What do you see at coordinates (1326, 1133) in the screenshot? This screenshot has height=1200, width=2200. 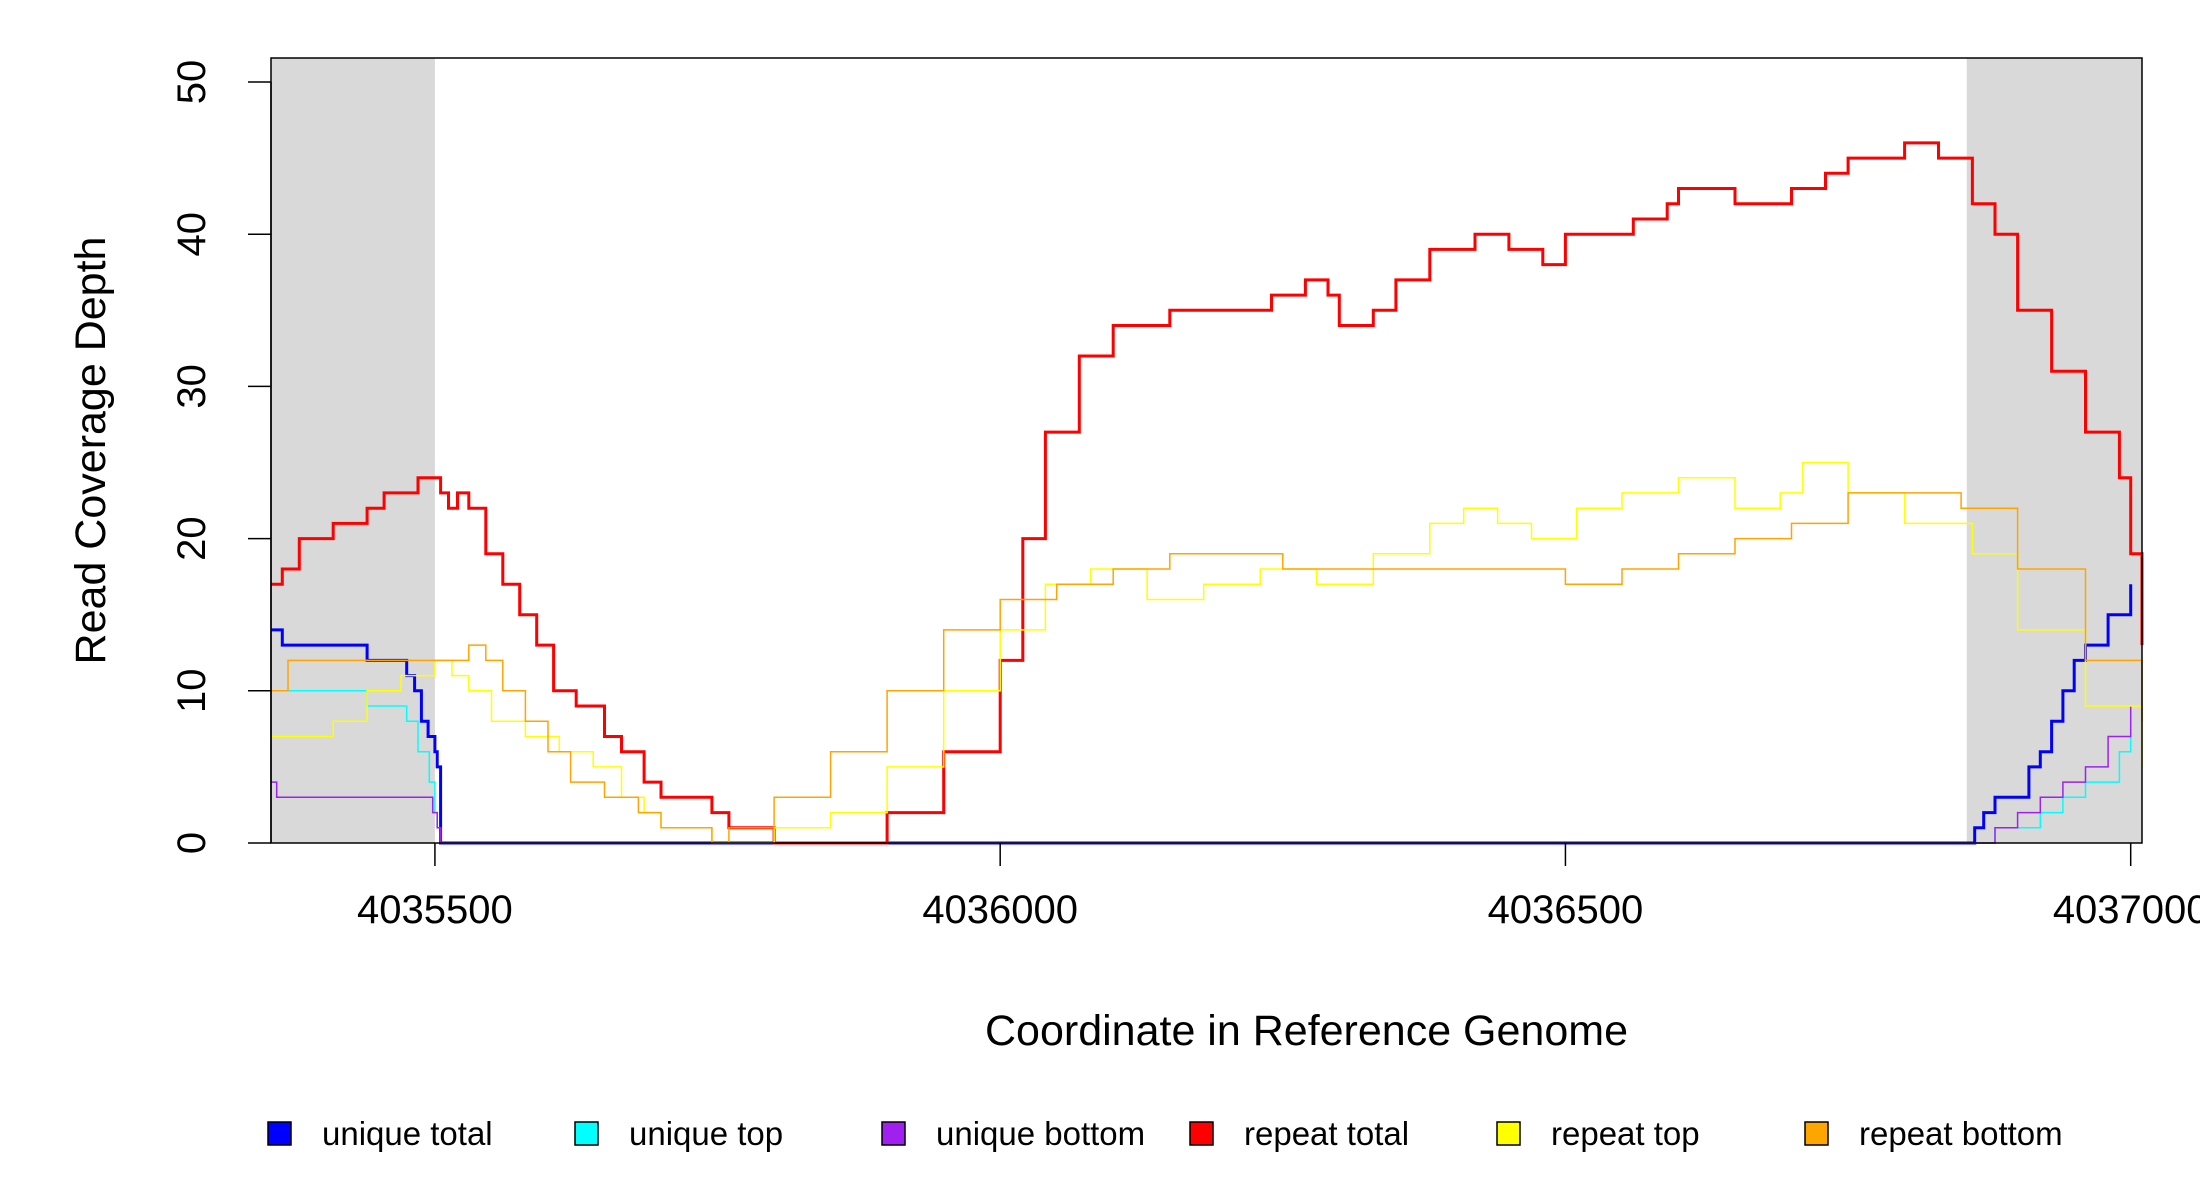 I see `legend-label: repeat total` at bounding box center [1326, 1133].